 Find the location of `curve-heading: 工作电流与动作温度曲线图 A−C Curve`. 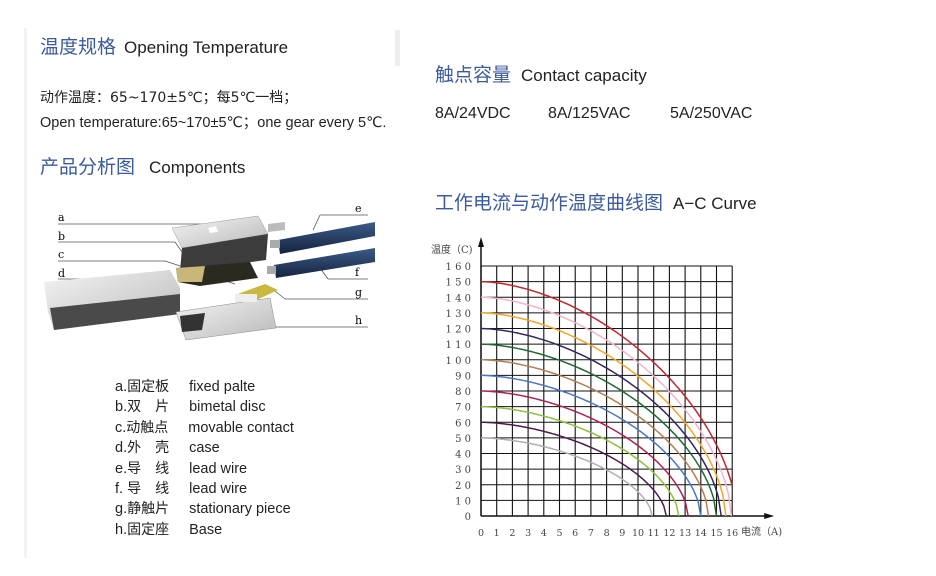

curve-heading: 工作电流与动作温度曲线图 A−C Curve is located at coordinates (596, 201).